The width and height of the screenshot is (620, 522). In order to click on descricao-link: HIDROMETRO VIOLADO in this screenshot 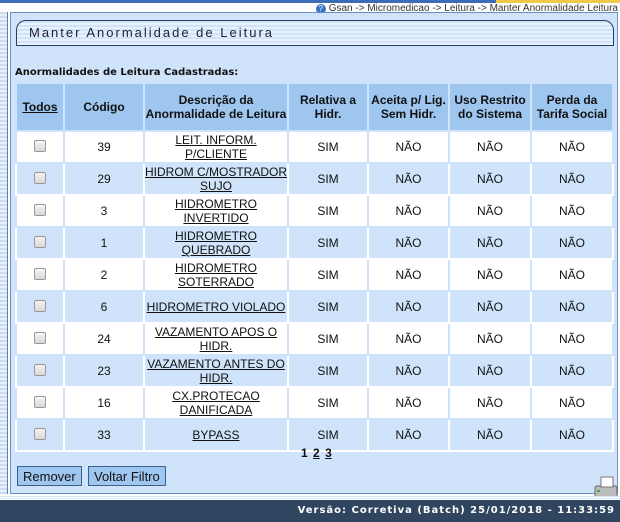, I will do `click(216, 307)`.